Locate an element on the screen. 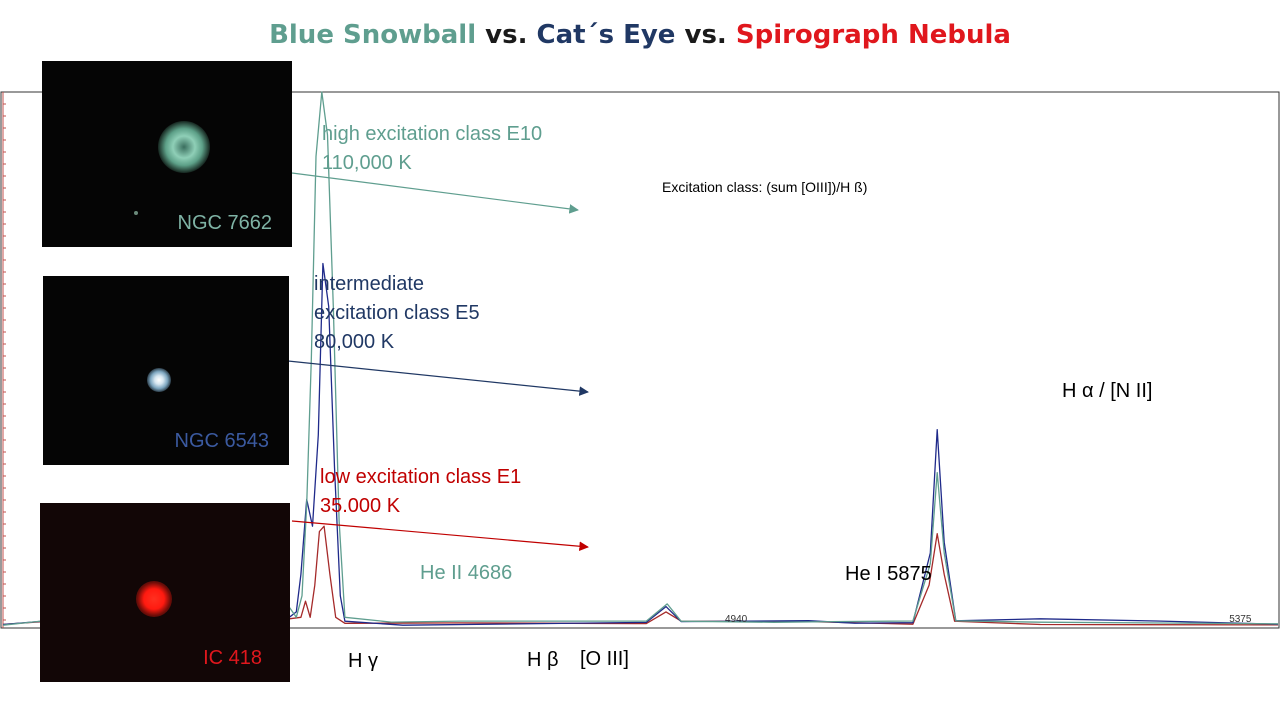 Image resolution: width=1280 pixels, height=720 pixels. caption-ic-418: IC 418 is located at coordinates (232, 658).